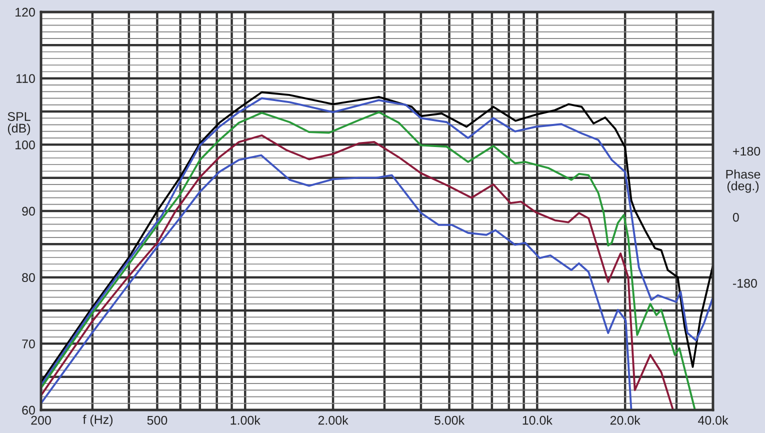 The height and width of the screenshot is (433, 765). What do you see at coordinates (28, 410) in the screenshot?
I see `y-tick-label: 60` at bounding box center [28, 410].